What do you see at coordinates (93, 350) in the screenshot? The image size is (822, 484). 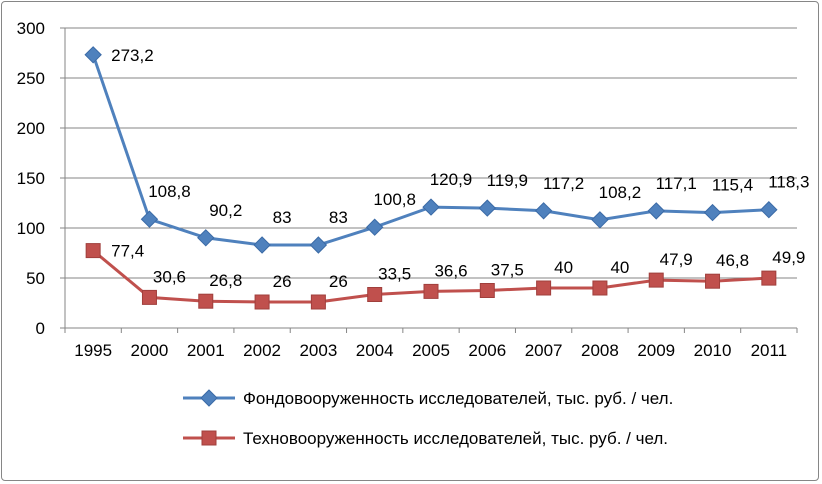 I see `x-tick-label: 1995` at bounding box center [93, 350].